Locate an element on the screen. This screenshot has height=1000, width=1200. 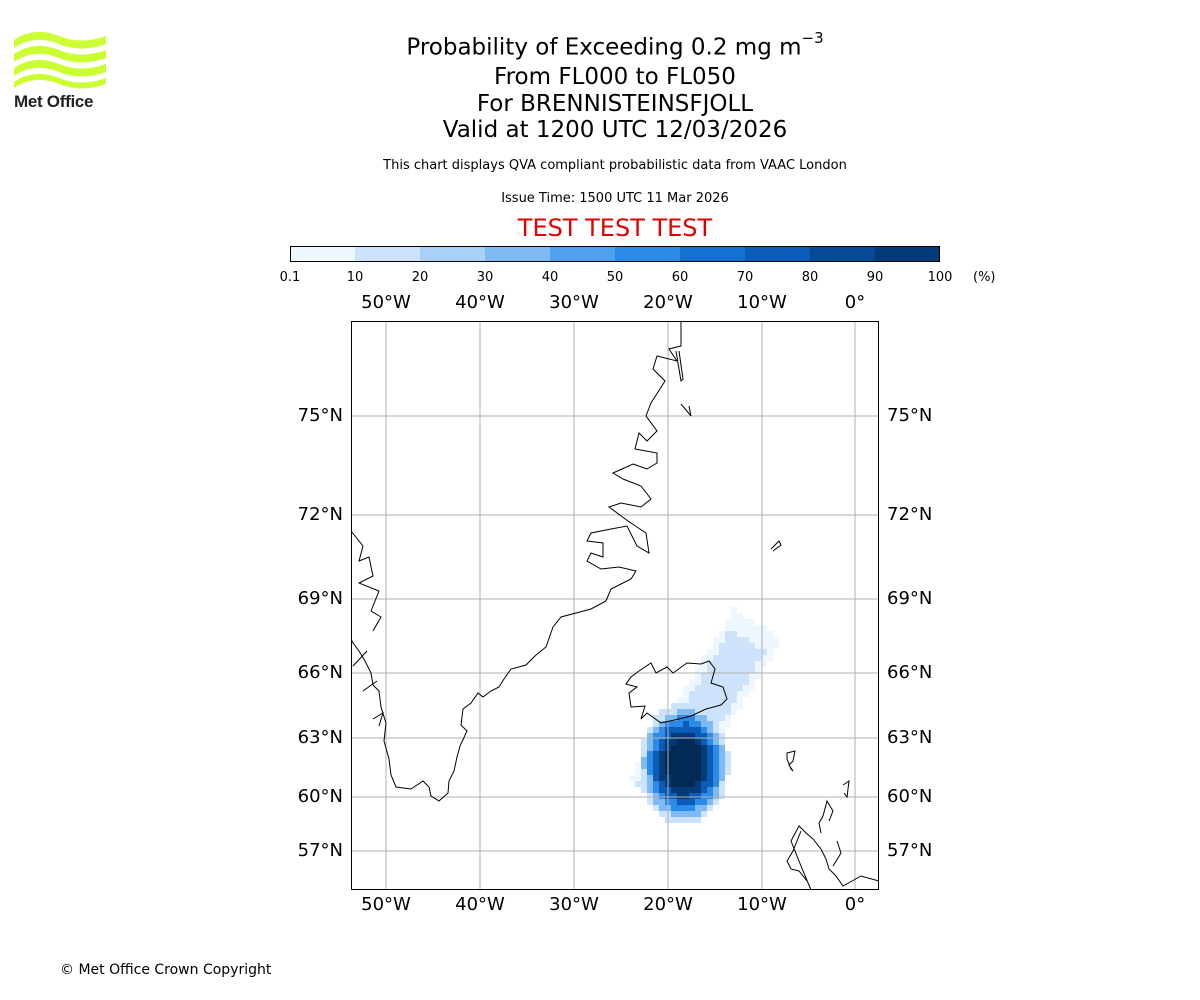
ash-probability-plume is located at coordinates (704, 715).